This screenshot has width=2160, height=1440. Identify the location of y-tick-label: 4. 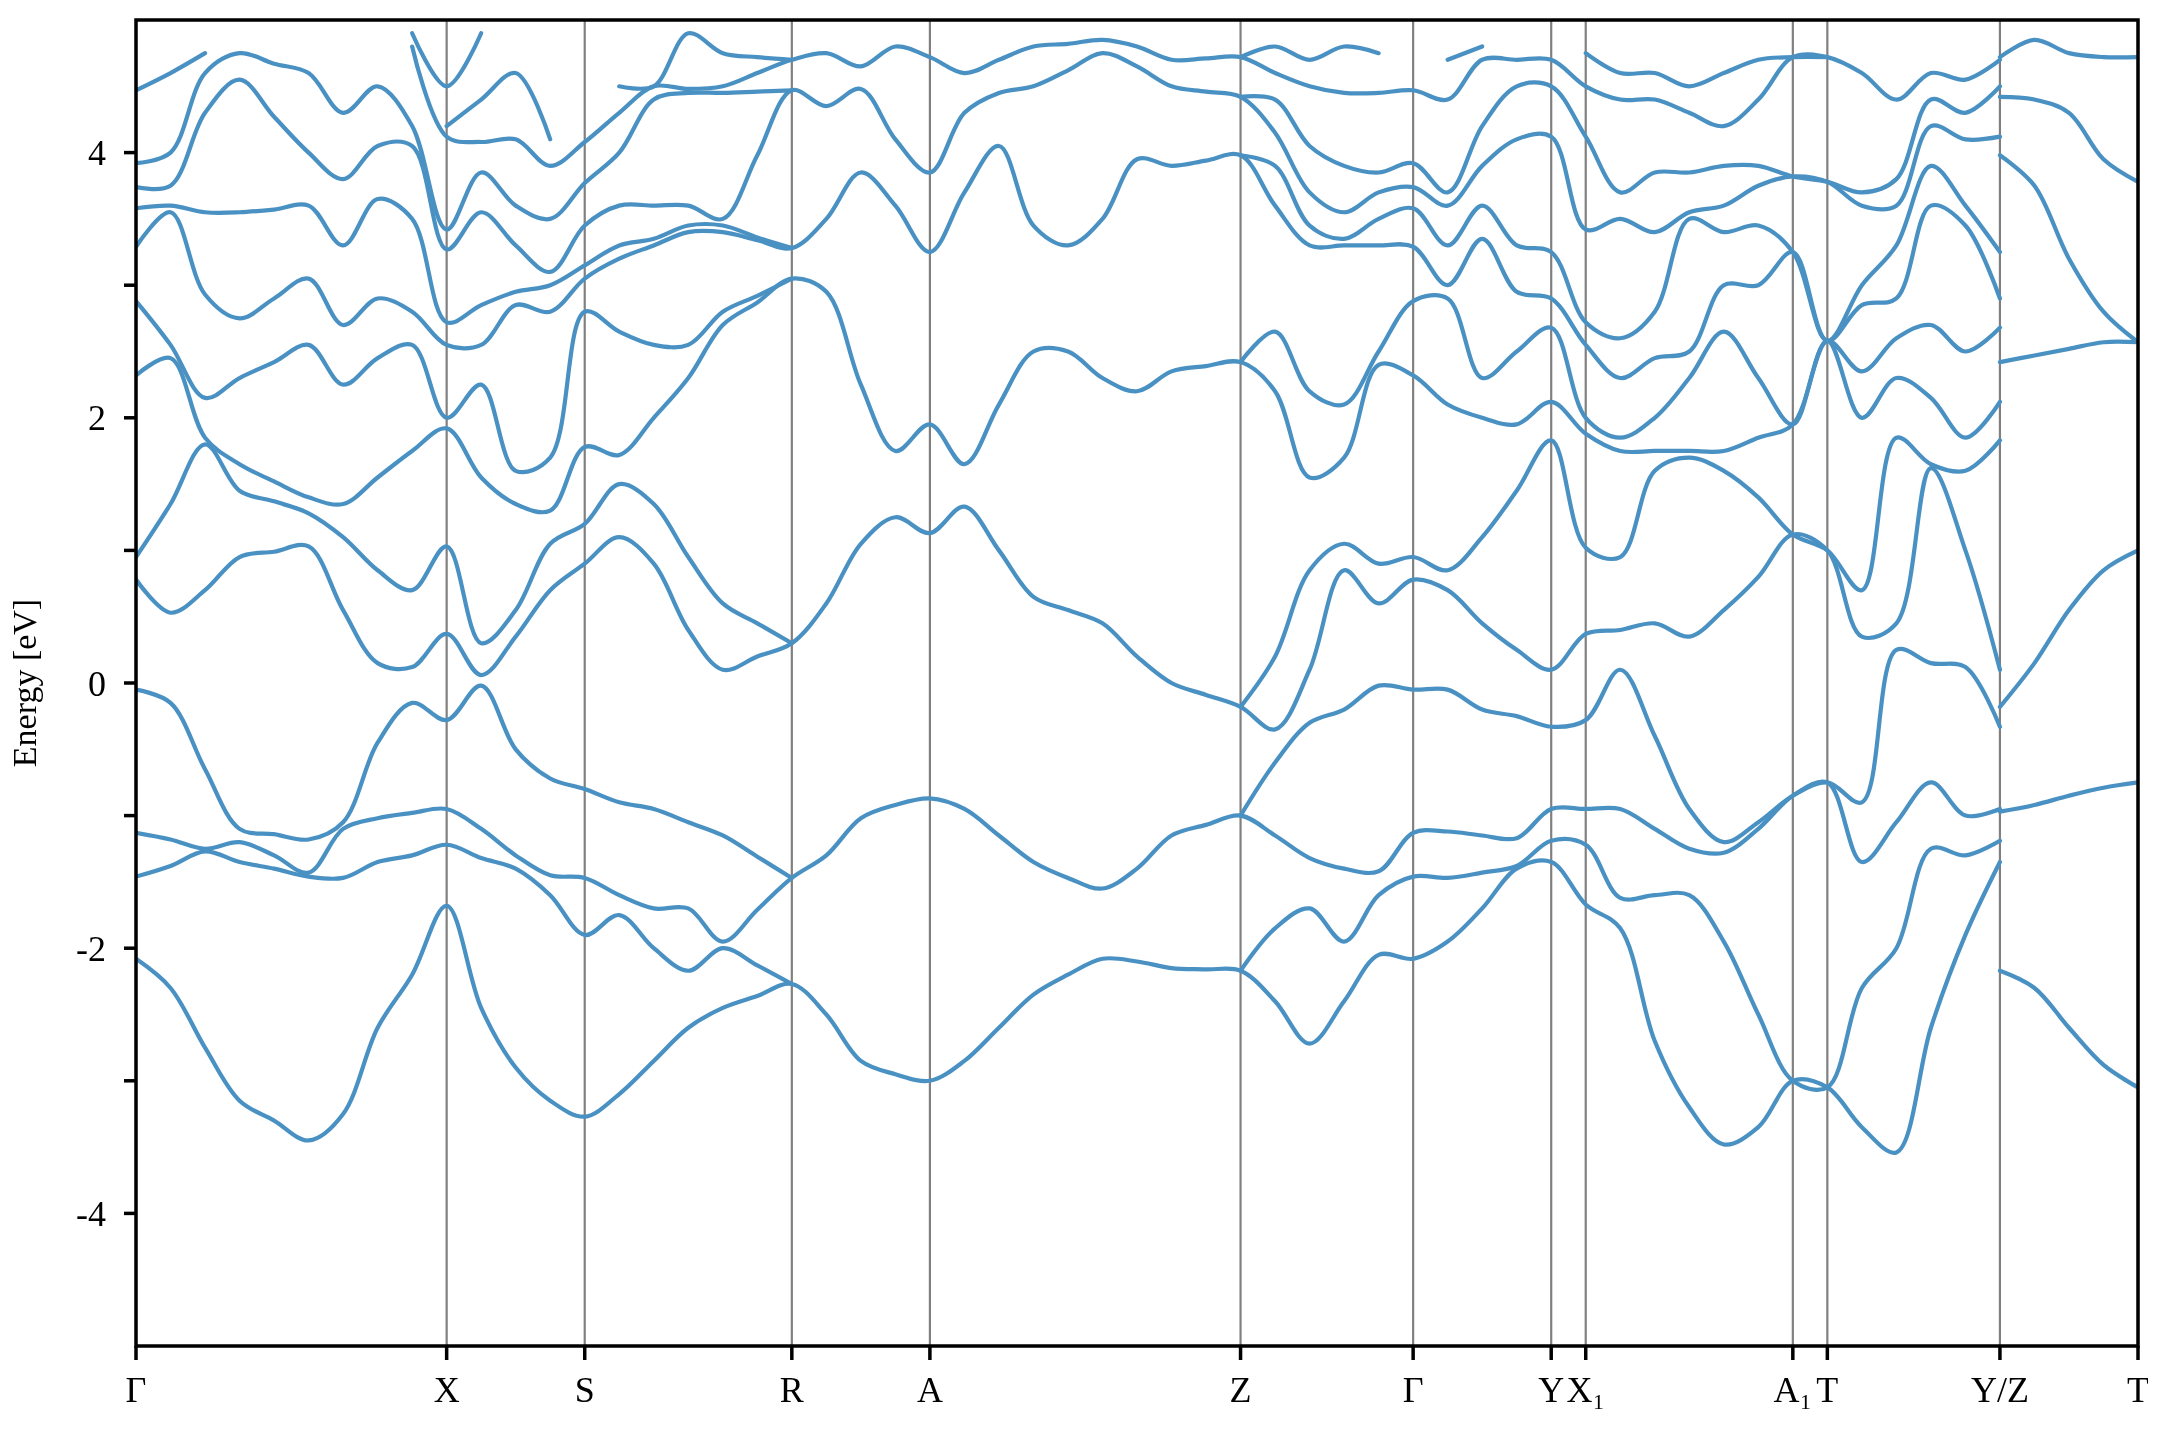
(97, 153).